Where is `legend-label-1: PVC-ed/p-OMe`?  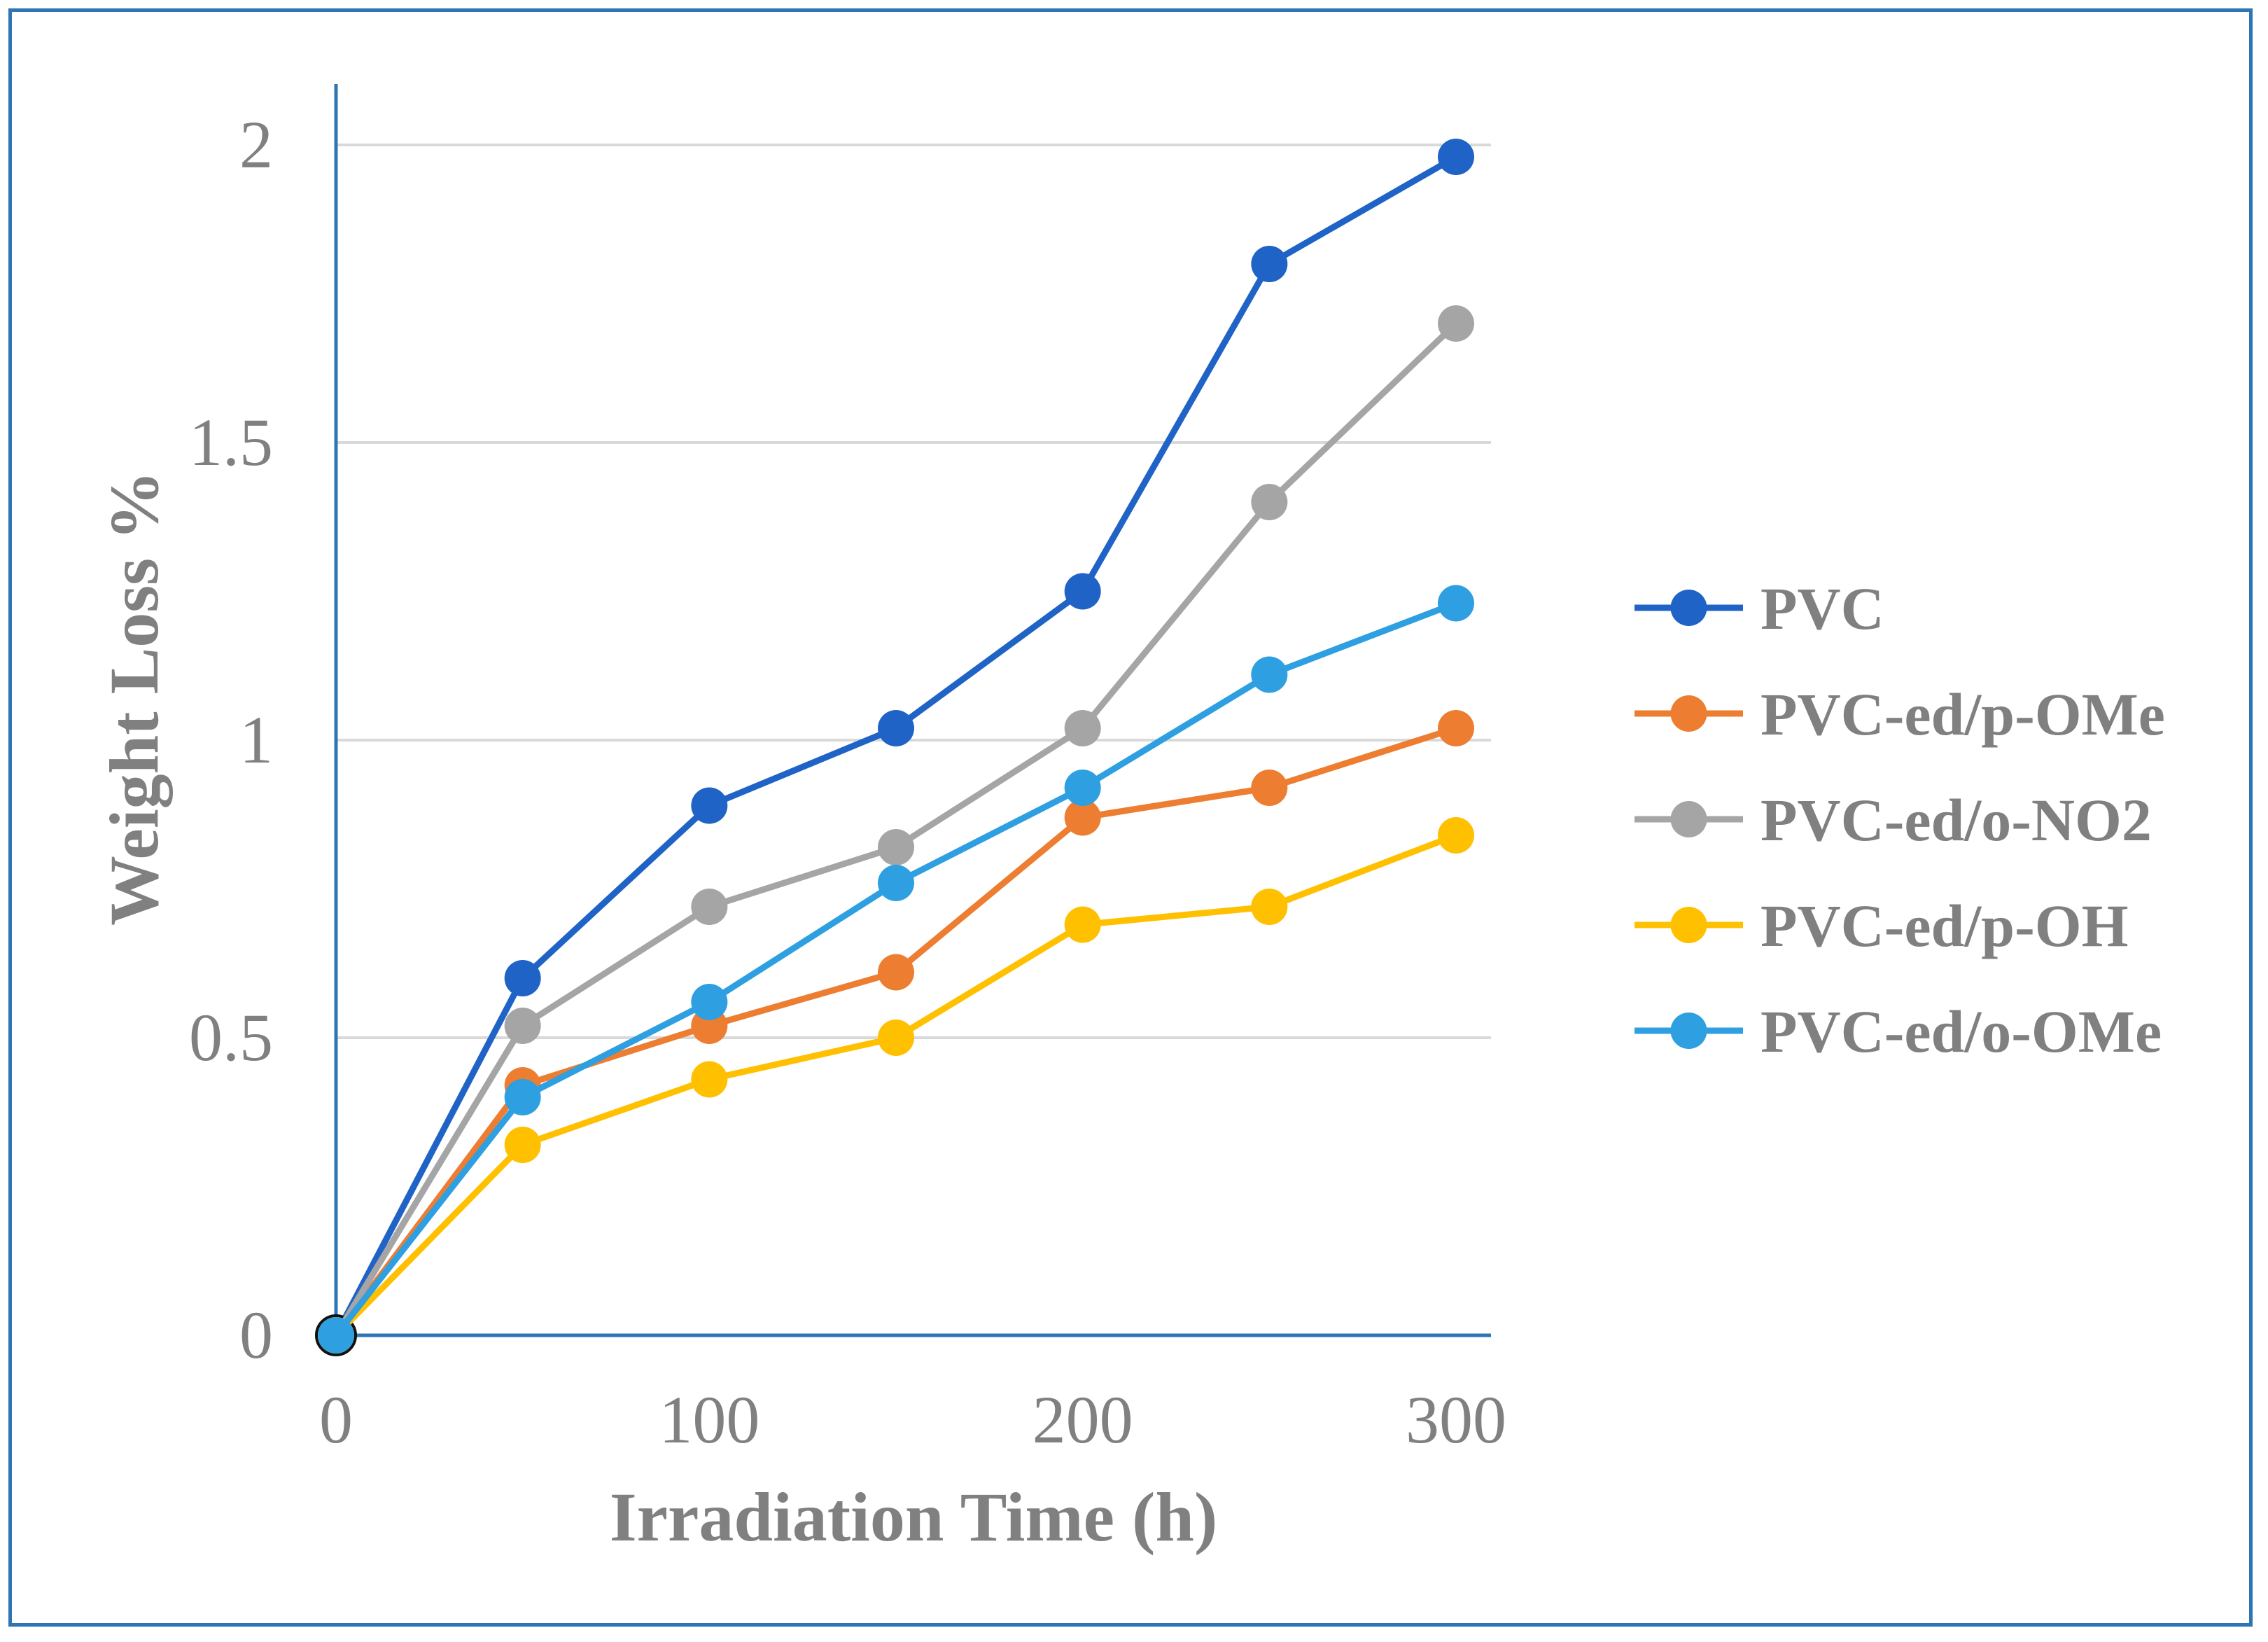 legend-label-1: PVC-ed/p-OMe is located at coordinates (1962, 714).